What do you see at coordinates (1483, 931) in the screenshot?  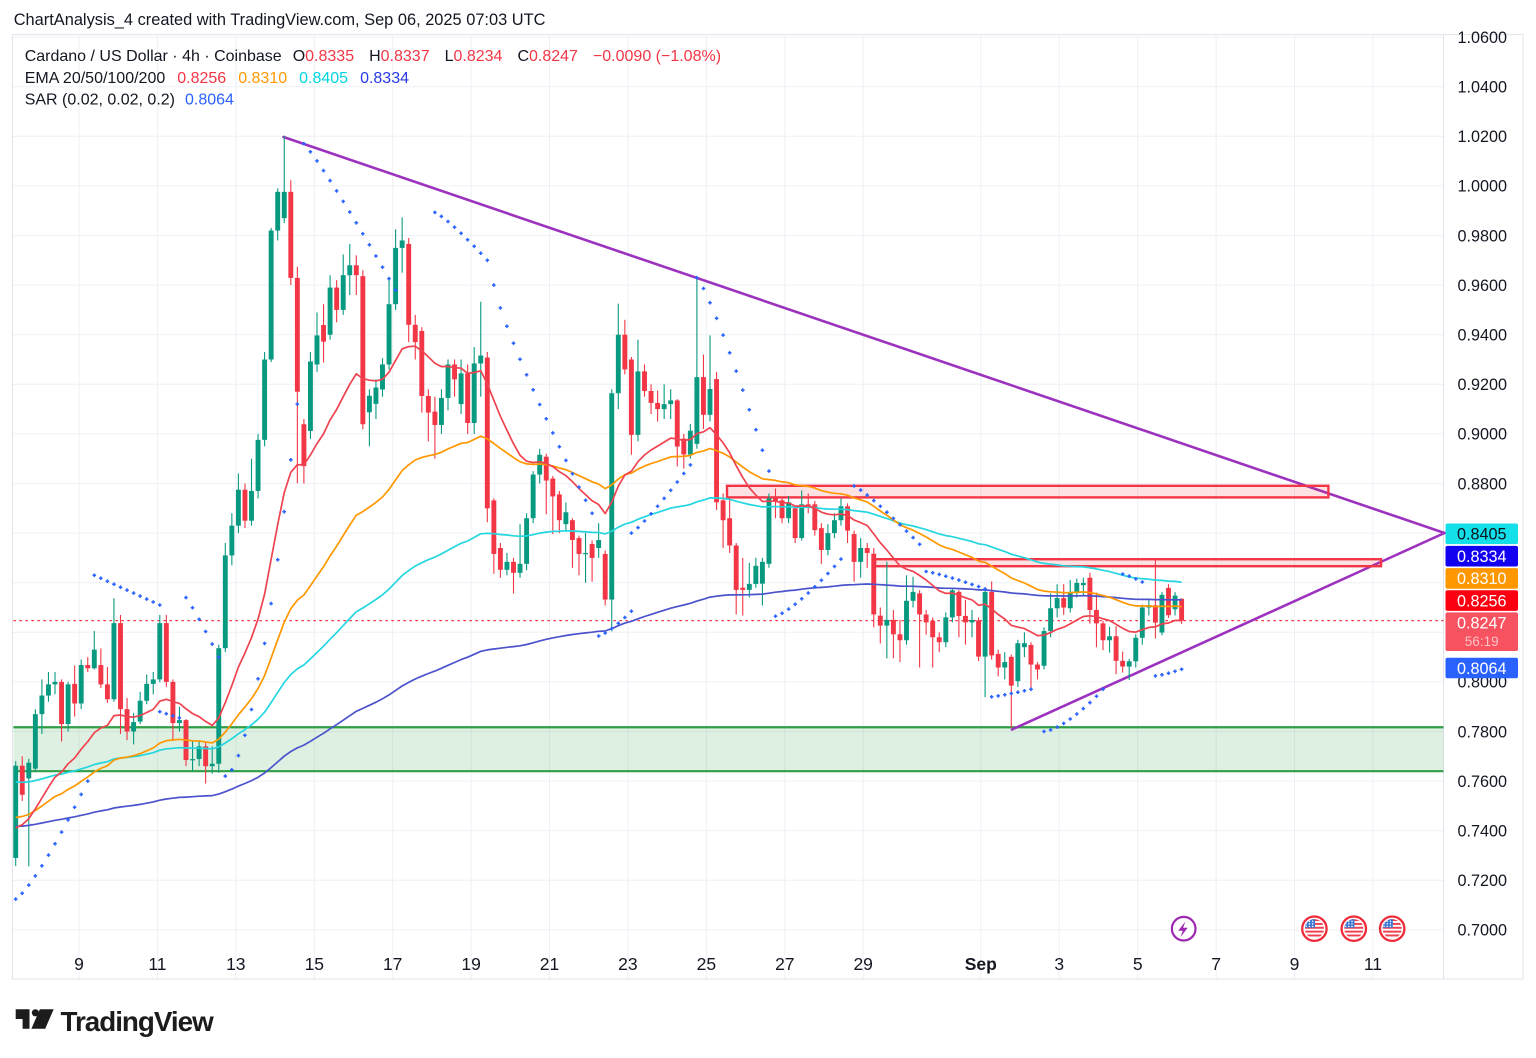 I see `svg-text: 0.7000` at bounding box center [1483, 931].